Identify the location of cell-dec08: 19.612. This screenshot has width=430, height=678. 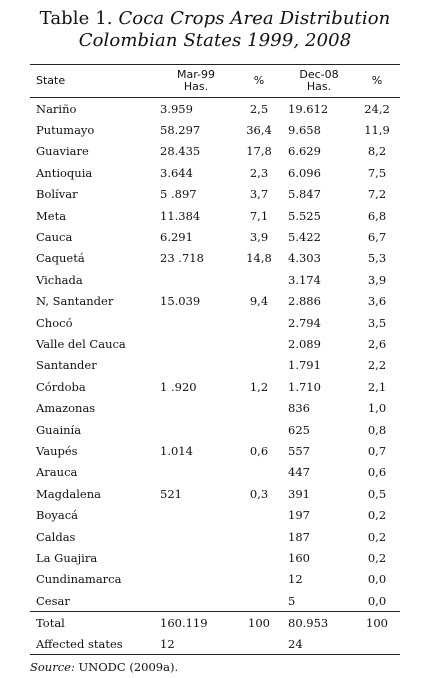
(308, 108).